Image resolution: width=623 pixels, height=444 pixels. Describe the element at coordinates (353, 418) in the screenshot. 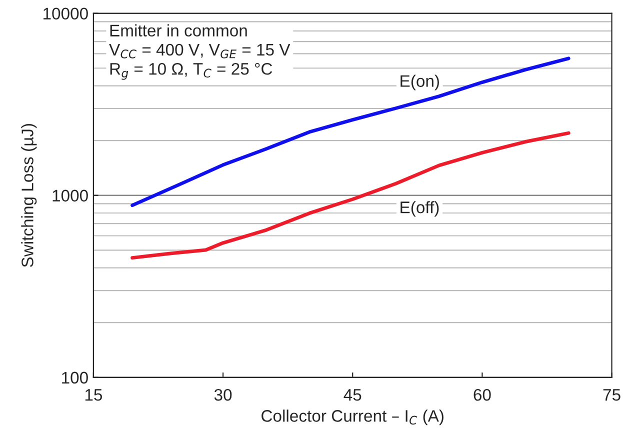

I see `x-axis-title: Collector Current – I$_{C}$ (A)` at that location.